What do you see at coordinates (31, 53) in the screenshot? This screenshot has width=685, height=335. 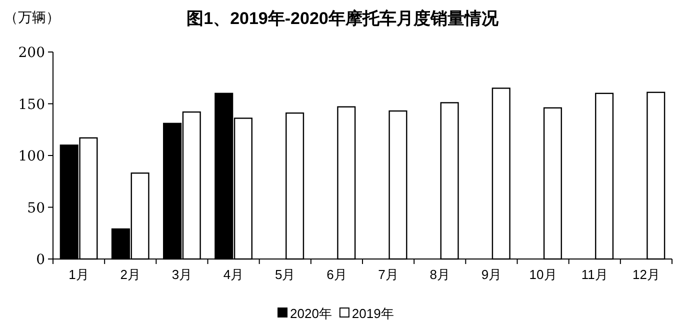 I see `y-tick-label: 200` at bounding box center [31, 53].